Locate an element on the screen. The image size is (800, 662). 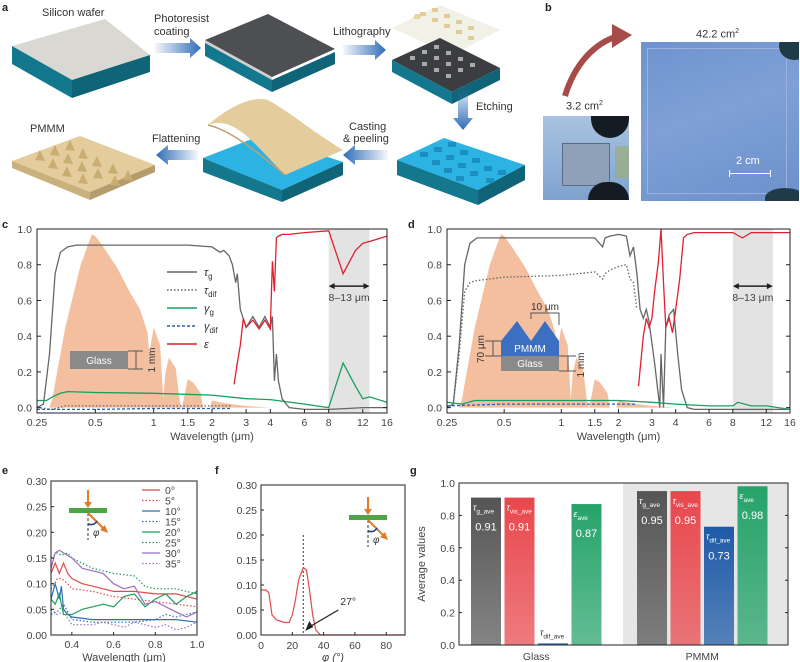
y-tick-label: 1.0 is located at coordinates (447, 484).